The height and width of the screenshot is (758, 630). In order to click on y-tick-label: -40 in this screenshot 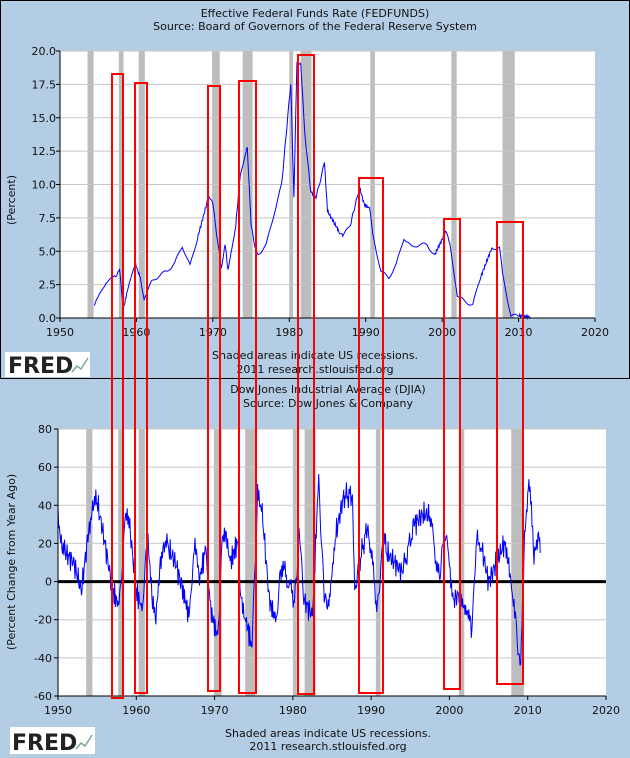, I will do `click(43, 658)`.